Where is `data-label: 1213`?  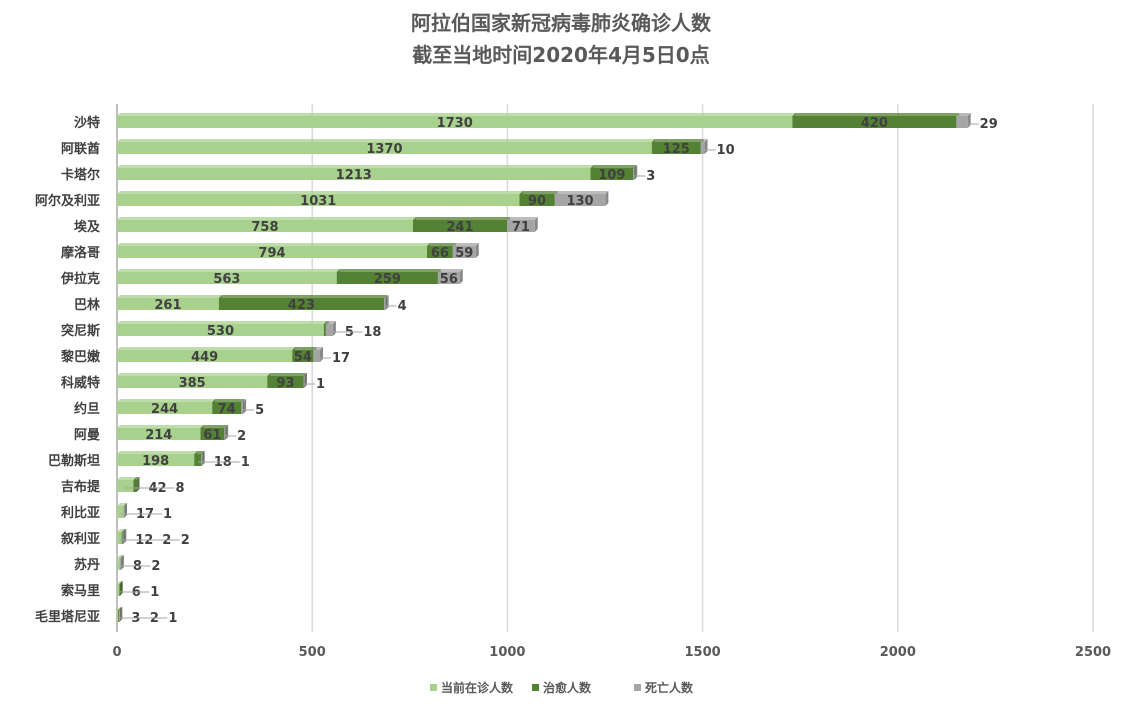 data-label: 1213 is located at coordinates (354, 175).